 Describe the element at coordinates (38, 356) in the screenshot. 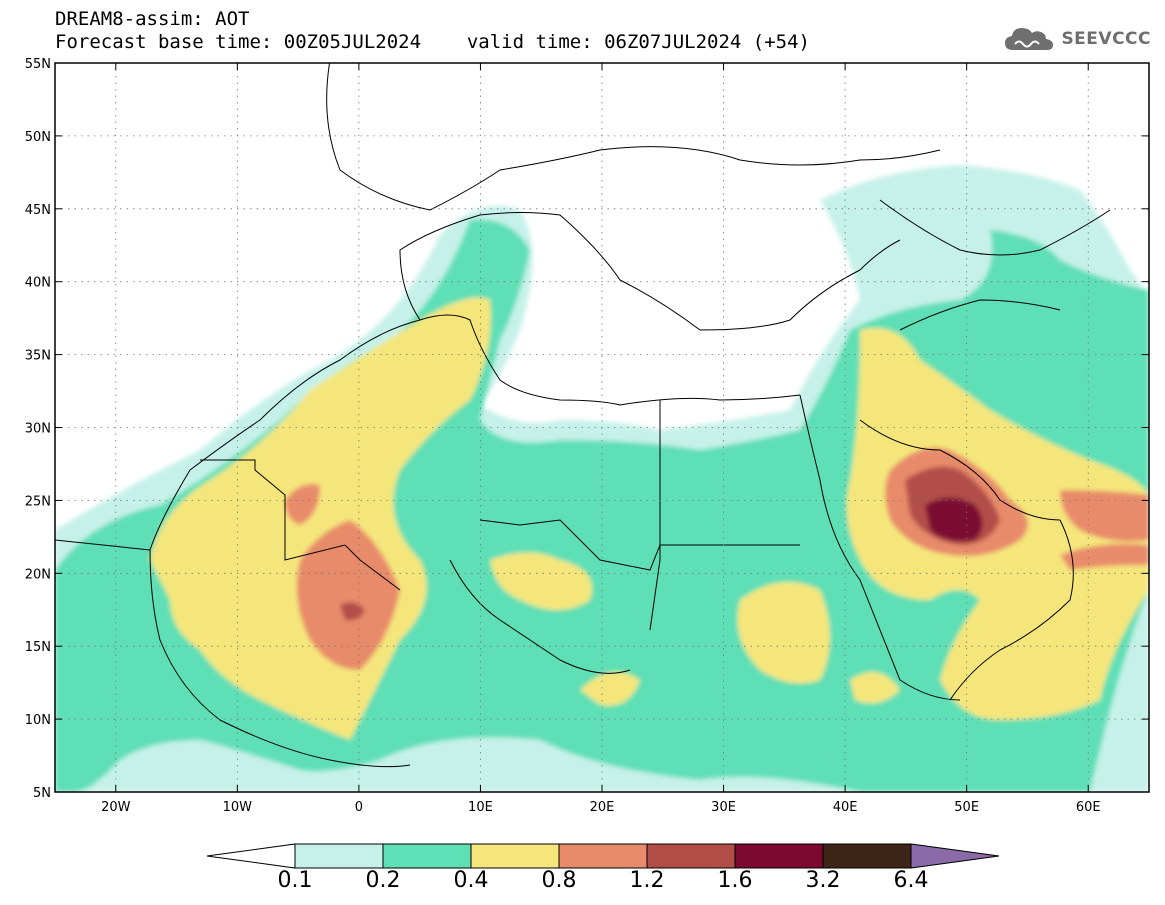

I see `lat-tick-label: 35N` at that location.